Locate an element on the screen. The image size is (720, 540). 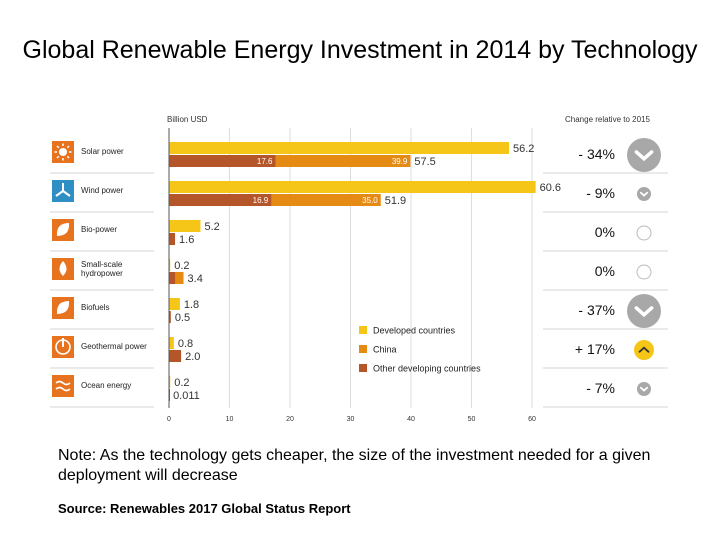
chevron-up-icon is located at coordinates (644, 350).